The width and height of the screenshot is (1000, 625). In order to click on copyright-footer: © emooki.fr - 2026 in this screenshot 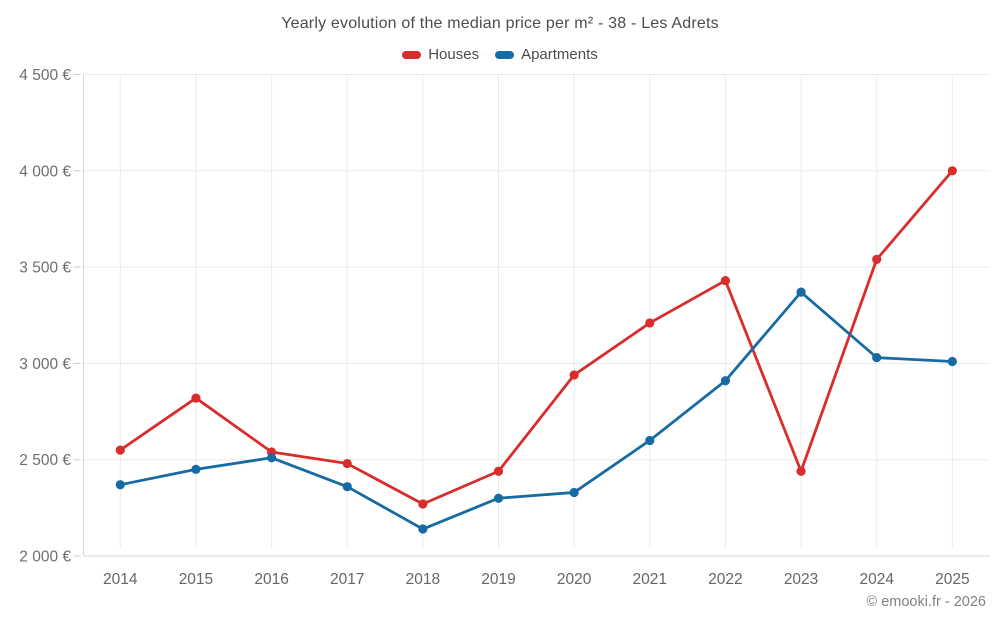, I will do `click(926, 602)`.